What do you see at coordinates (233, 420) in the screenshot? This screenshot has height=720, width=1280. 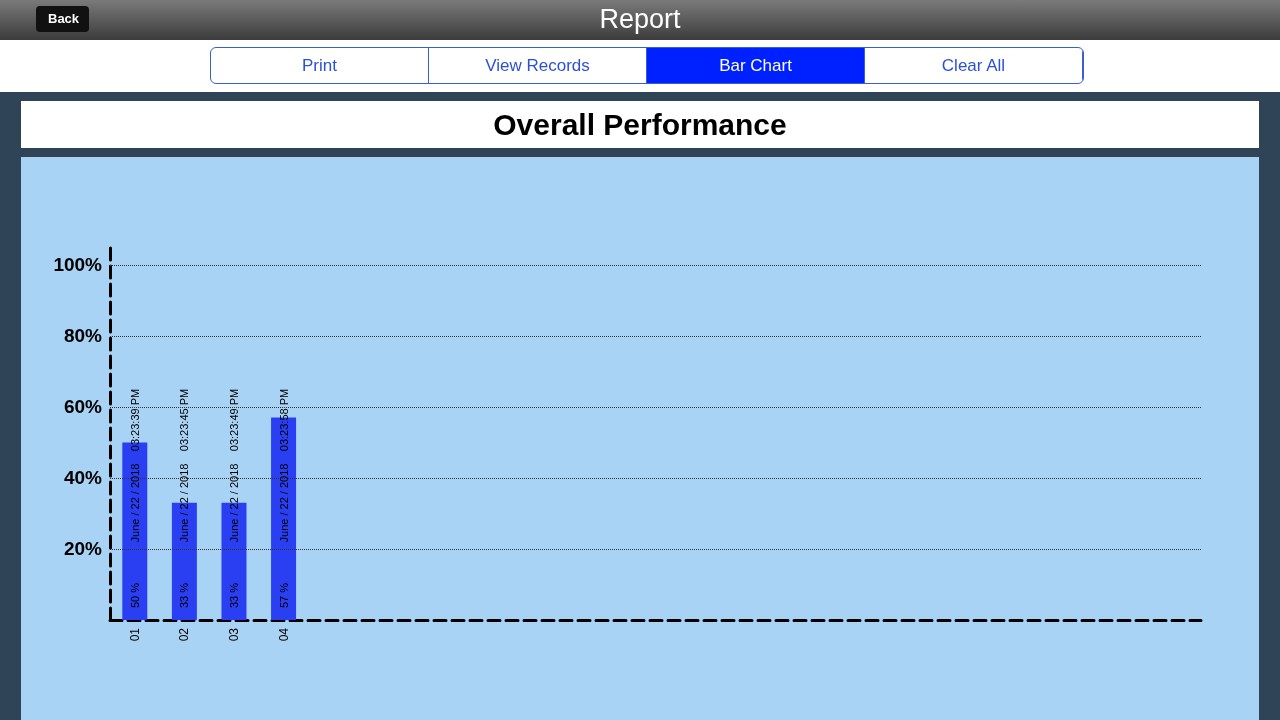 I see `annotation: 03:23:49 PM` at bounding box center [233, 420].